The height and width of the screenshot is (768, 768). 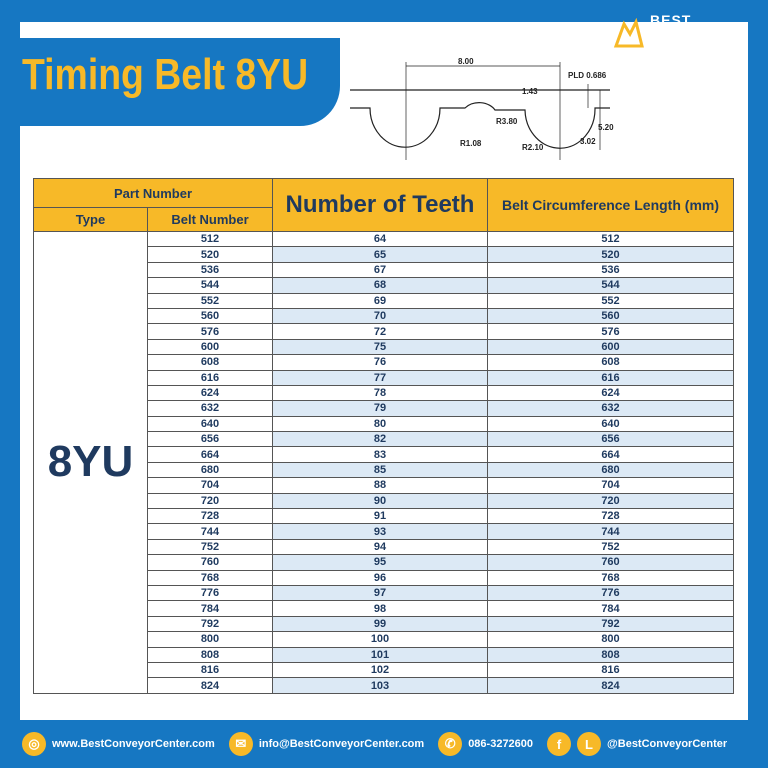 I want to click on header-cell: Number of Teeth, so click(x=380, y=205).